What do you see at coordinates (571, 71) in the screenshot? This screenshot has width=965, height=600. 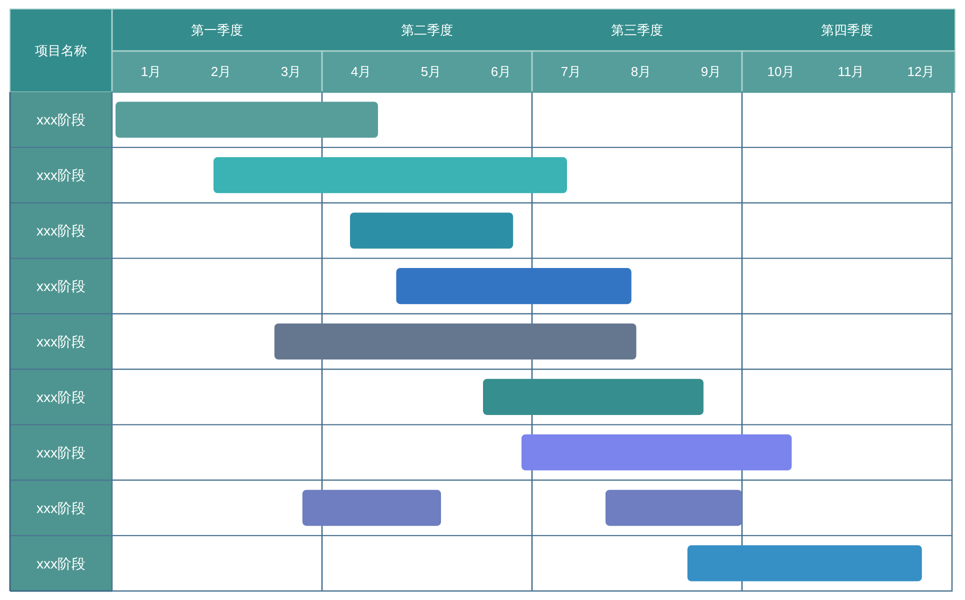 I see `x-tick-label: 7月` at bounding box center [571, 71].